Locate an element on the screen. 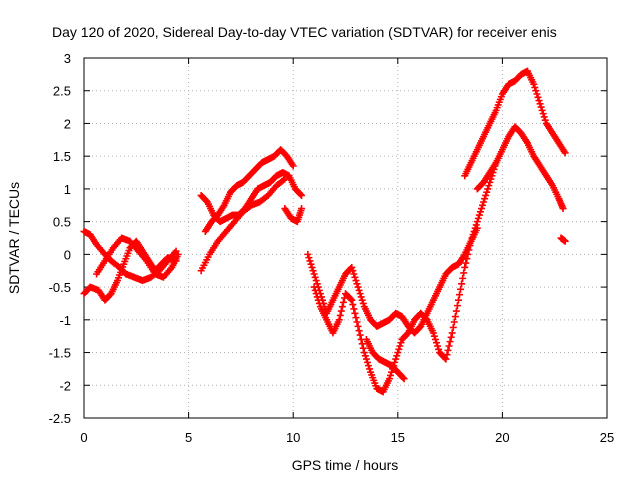 This screenshot has height=480, width=640. y-tick-label: -2.5 is located at coordinates (60, 418).